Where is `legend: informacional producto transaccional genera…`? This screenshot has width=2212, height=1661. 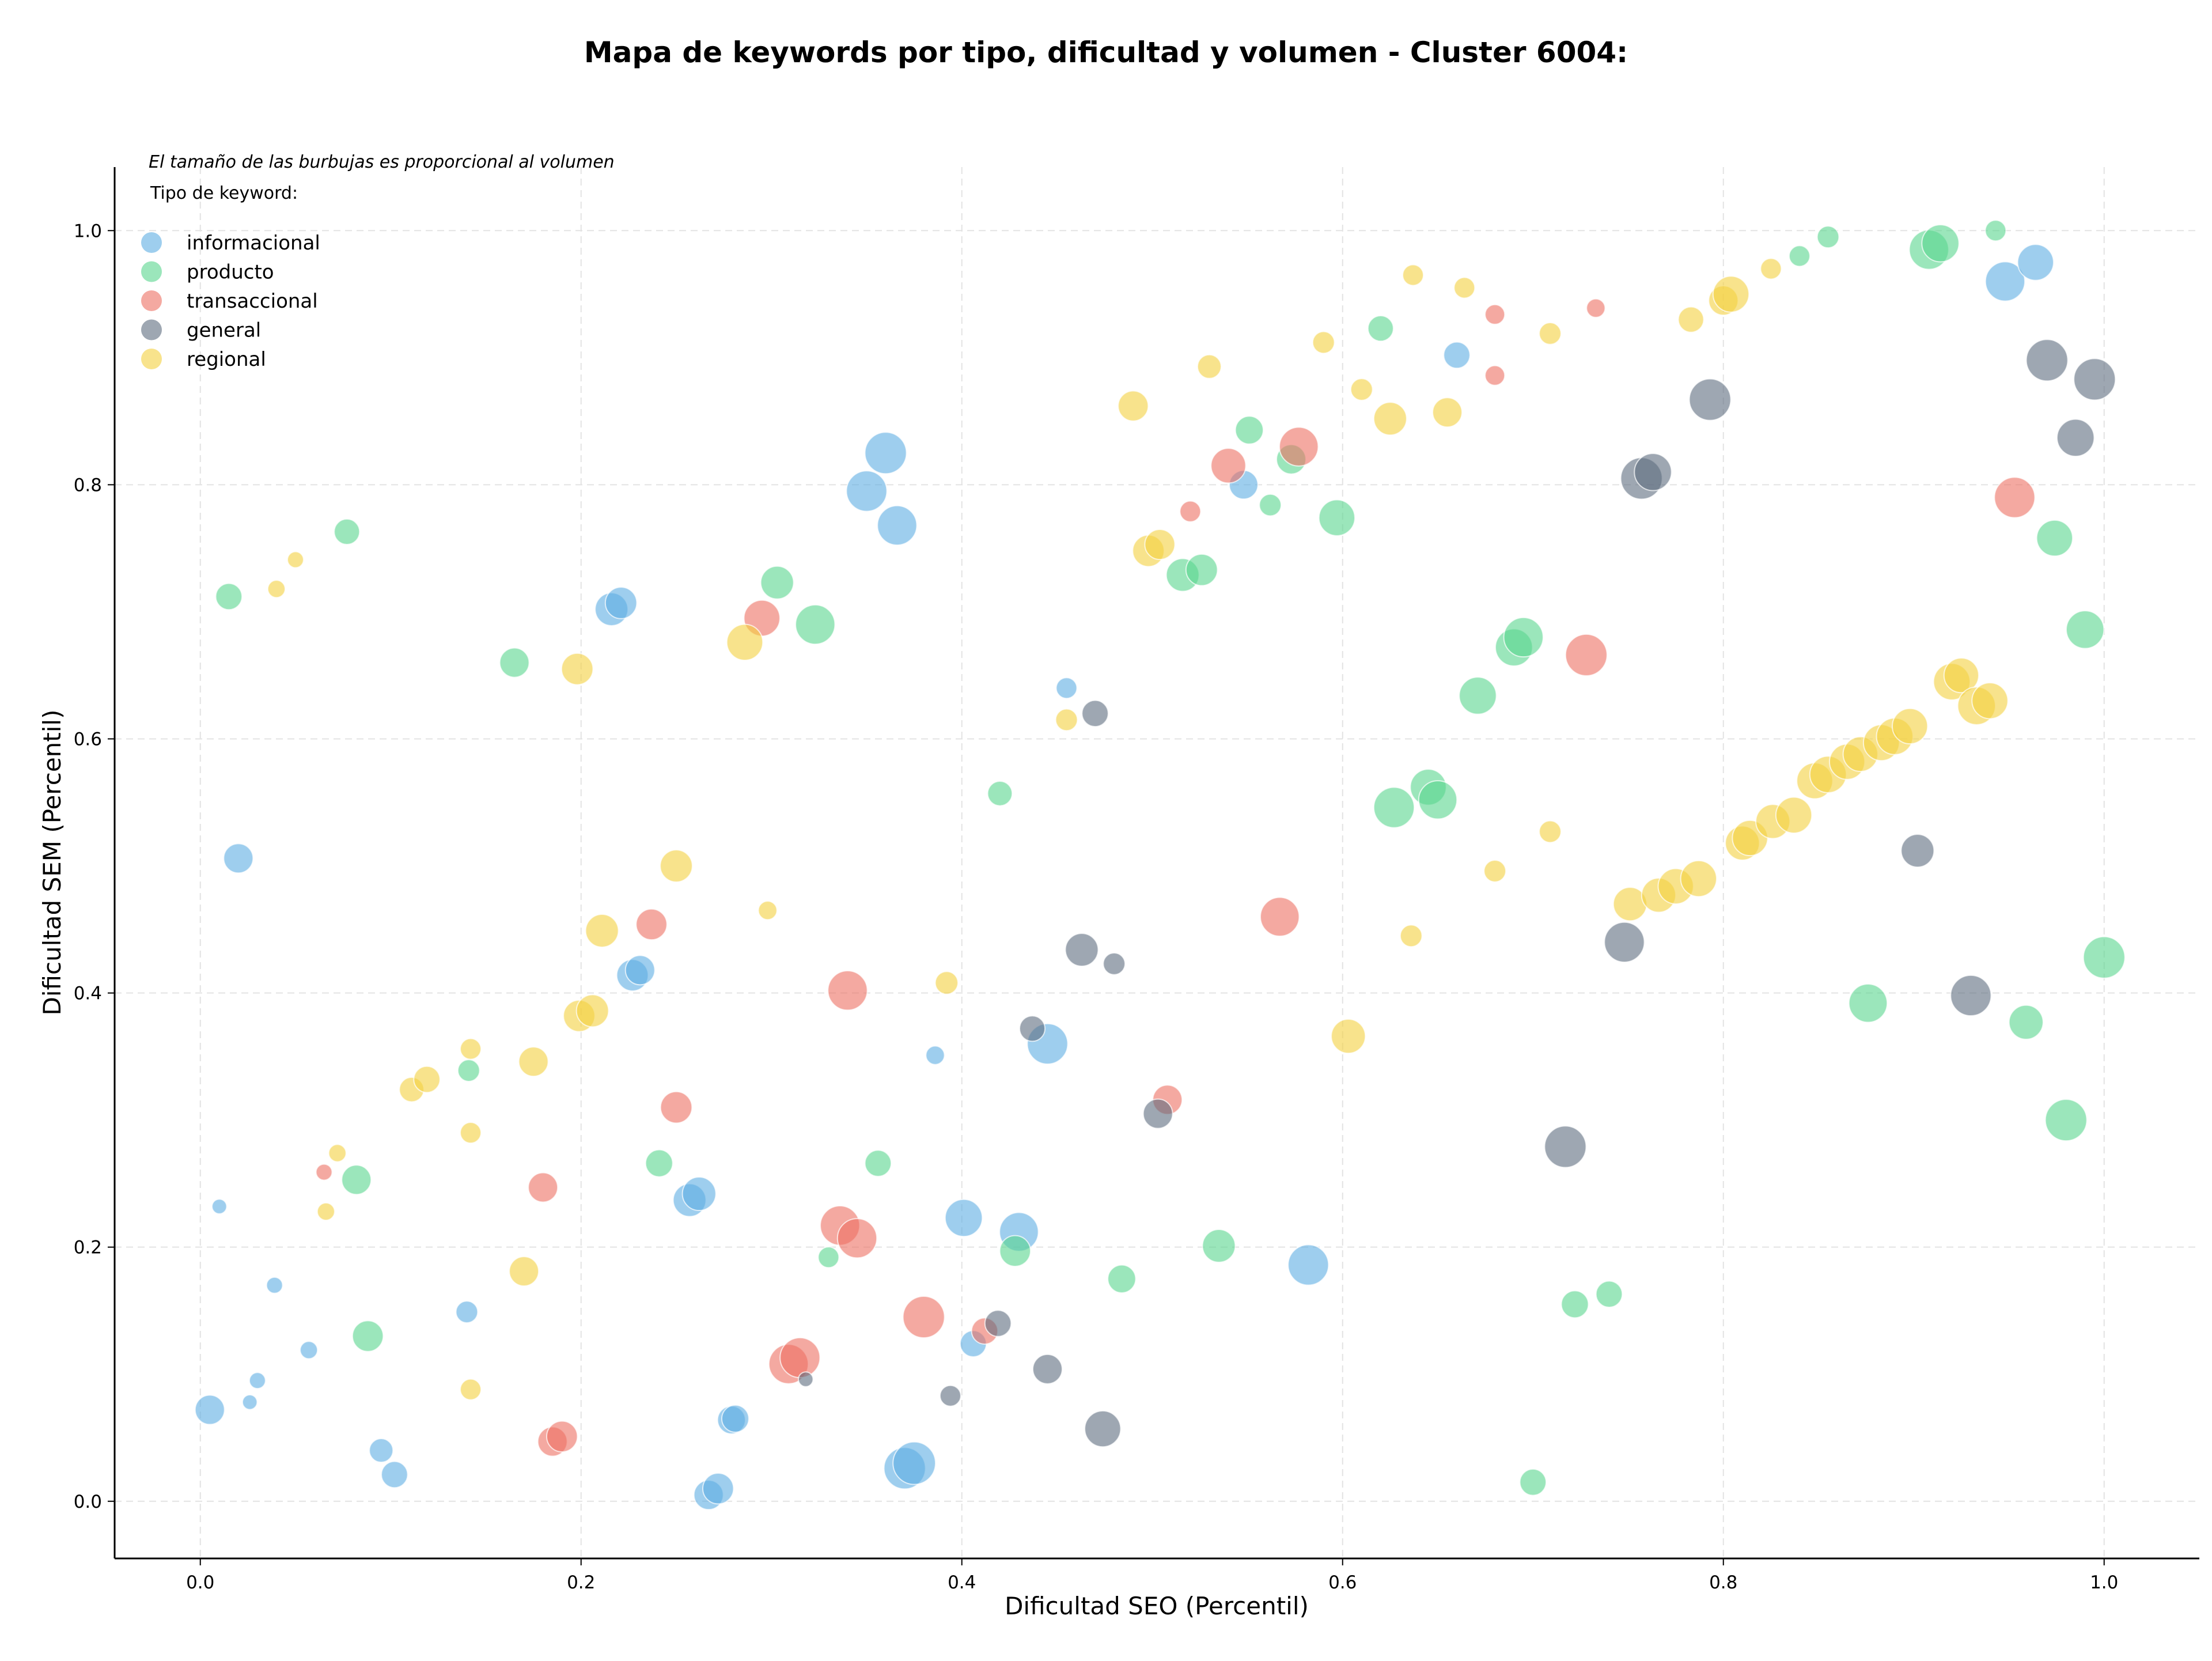 legend: informacional producto transaccional genera… is located at coordinates (230, 301).